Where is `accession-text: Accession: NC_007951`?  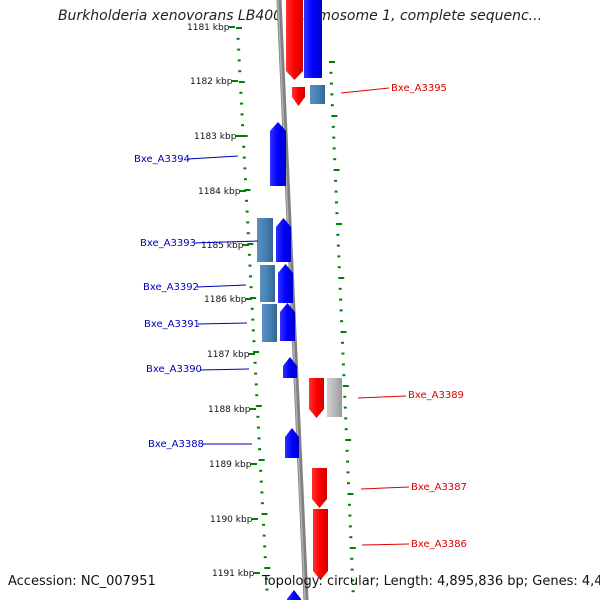
accession-text: Accession: NC_007951 is located at coordinates (82, 581).